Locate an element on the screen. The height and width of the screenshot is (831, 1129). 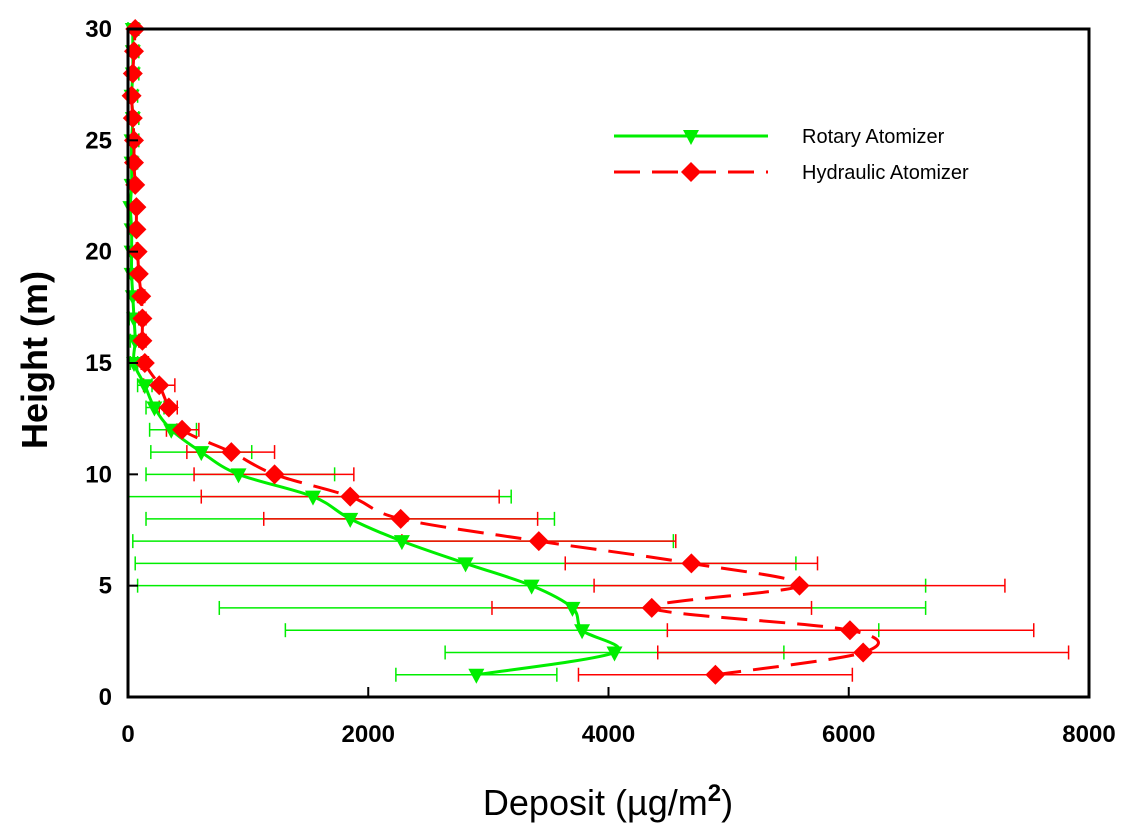
x-axis-title-superscript: 2 is located at coordinates (714, 793).